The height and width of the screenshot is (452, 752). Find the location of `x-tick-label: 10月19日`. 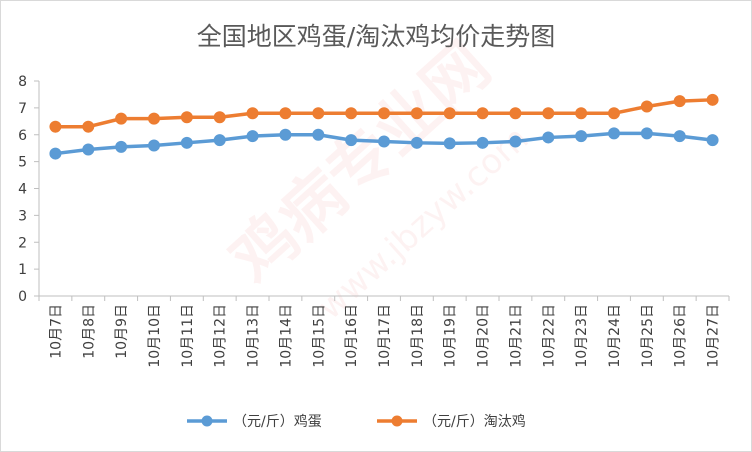

x-tick-label: 10月19日 is located at coordinates (451, 336).